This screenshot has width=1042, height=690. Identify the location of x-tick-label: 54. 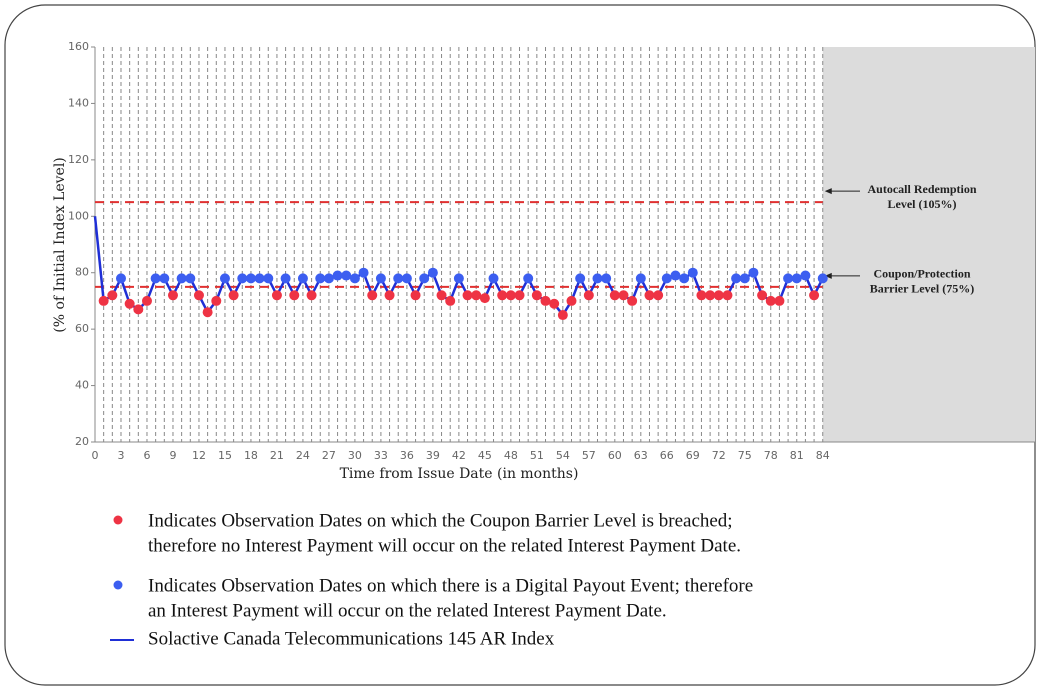
(563, 455).